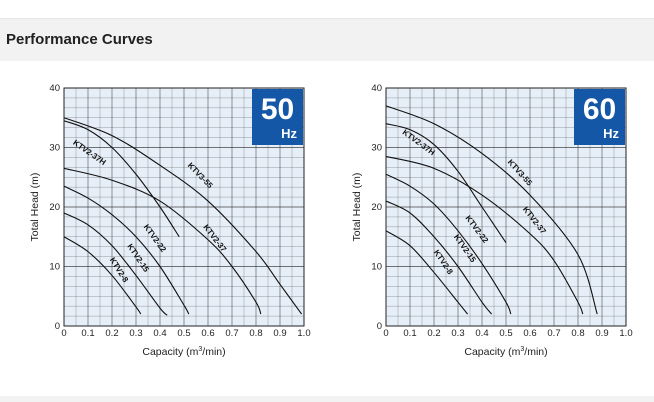 The image size is (654, 402). What do you see at coordinates (79, 39) in the screenshot?
I see `section-title: Performance Curves` at bounding box center [79, 39].